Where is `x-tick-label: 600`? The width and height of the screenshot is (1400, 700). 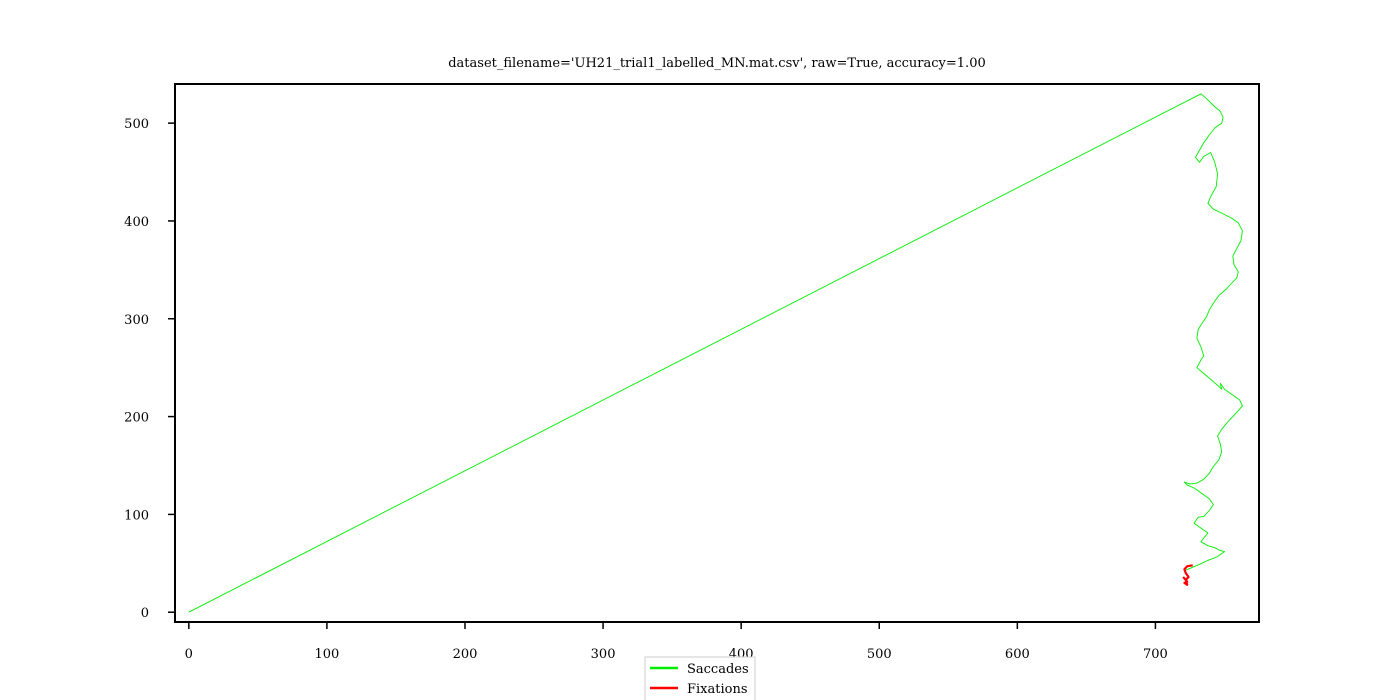 x-tick-label: 600 is located at coordinates (1017, 654).